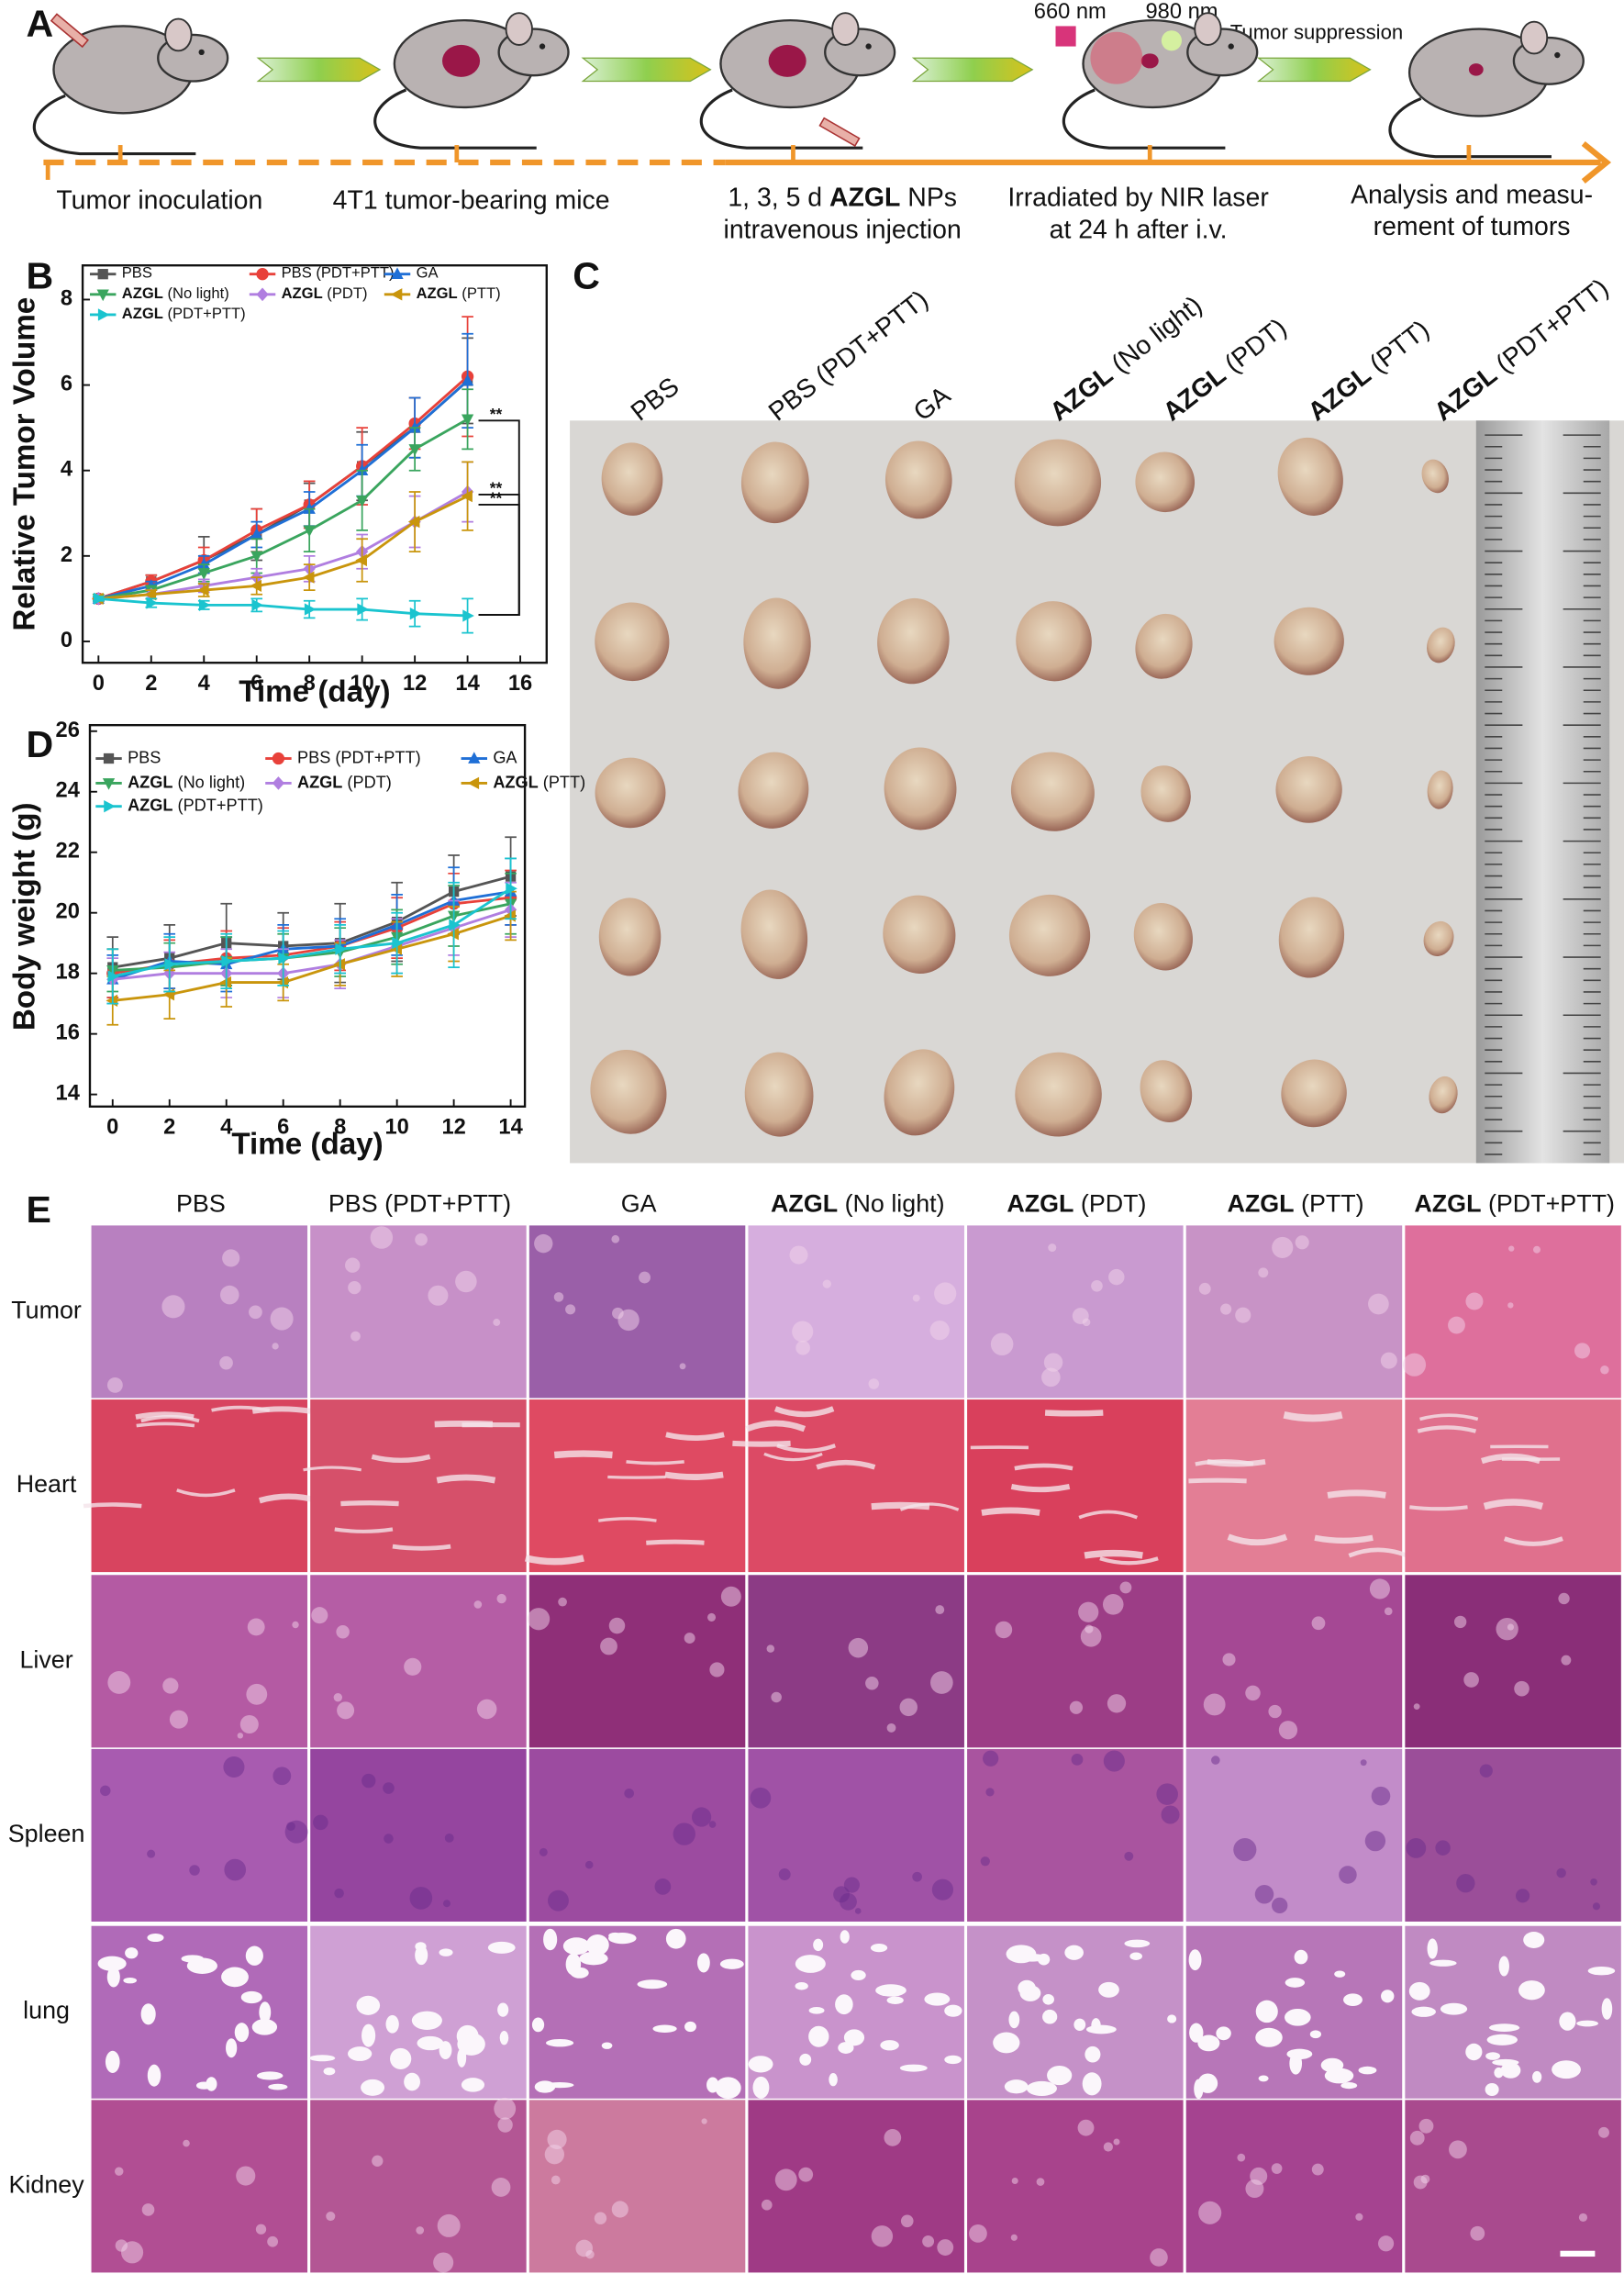 This screenshot has height=2274, width=1624. What do you see at coordinates (130, 86) in the screenshot?
I see `mouse` at bounding box center [130, 86].